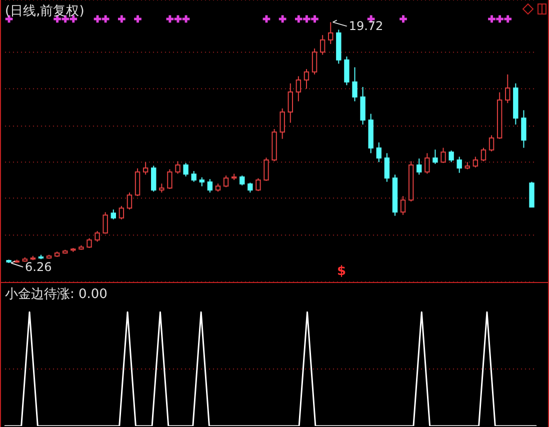 The image size is (549, 427). What do you see at coordinates (38, 267) in the screenshot?
I see `annotation: 6.26` at bounding box center [38, 267].